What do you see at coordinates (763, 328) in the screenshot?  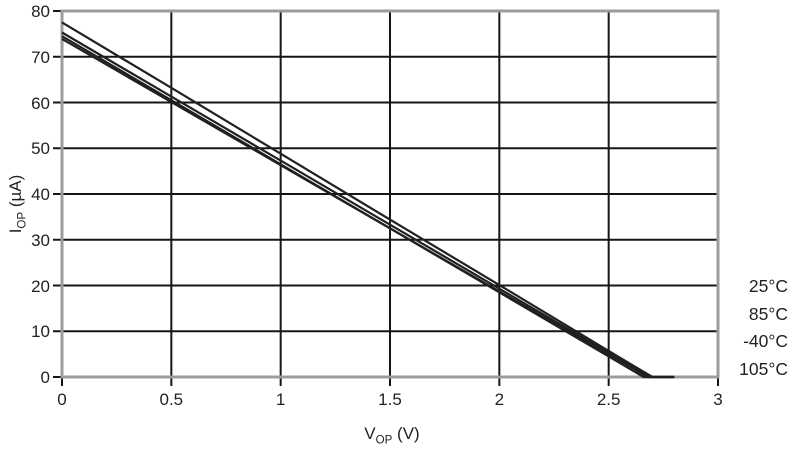 I see `legend: 25°C 85°C -40°C 105°C` at bounding box center [763, 328].